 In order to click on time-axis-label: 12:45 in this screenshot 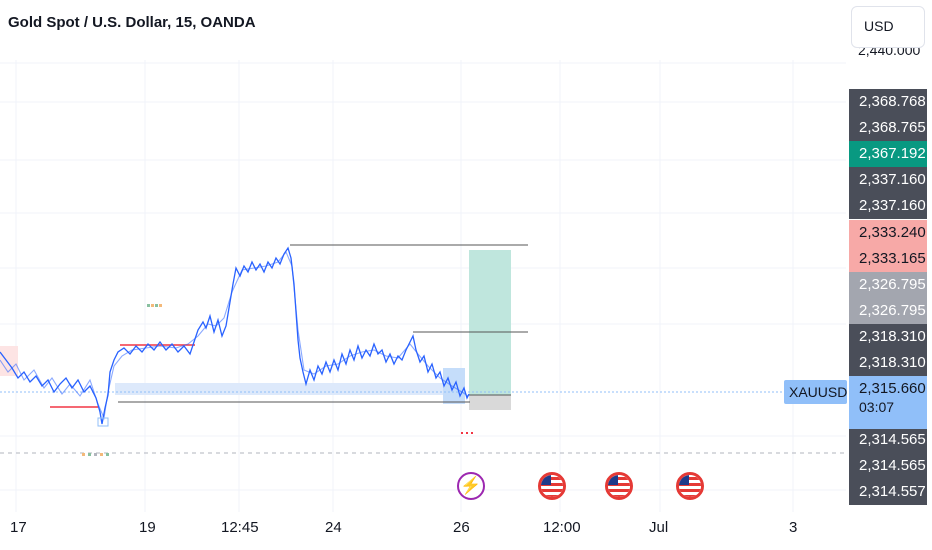, I will do `click(240, 527)`.